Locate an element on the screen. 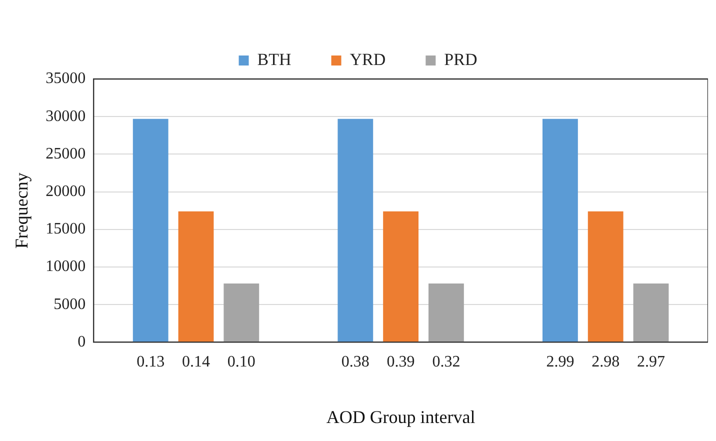  y-tick-label: 30000 is located at coordinates (66, 116).